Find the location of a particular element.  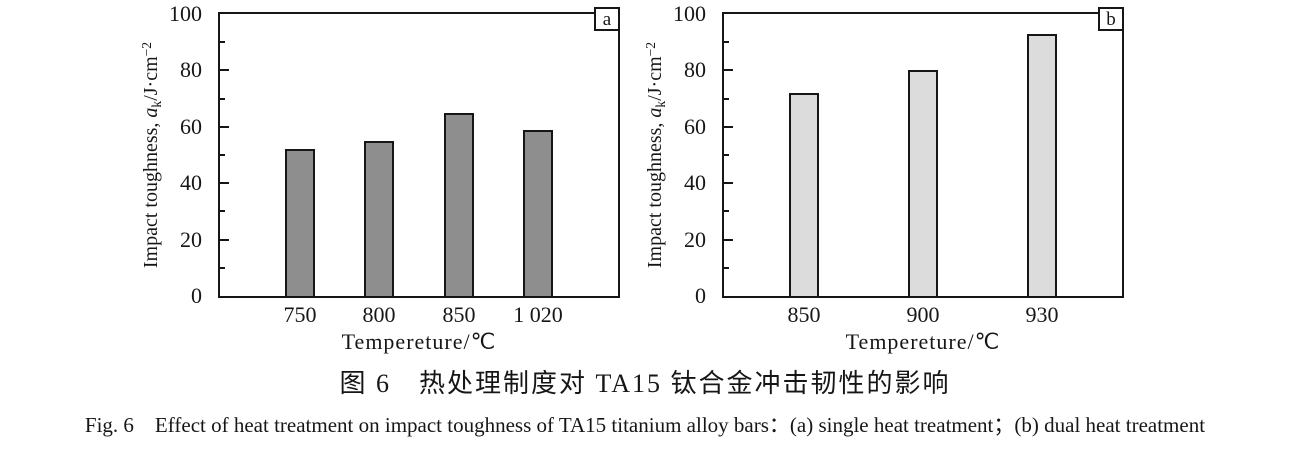

panel-label-a: a is located at coordinates (607, 19).